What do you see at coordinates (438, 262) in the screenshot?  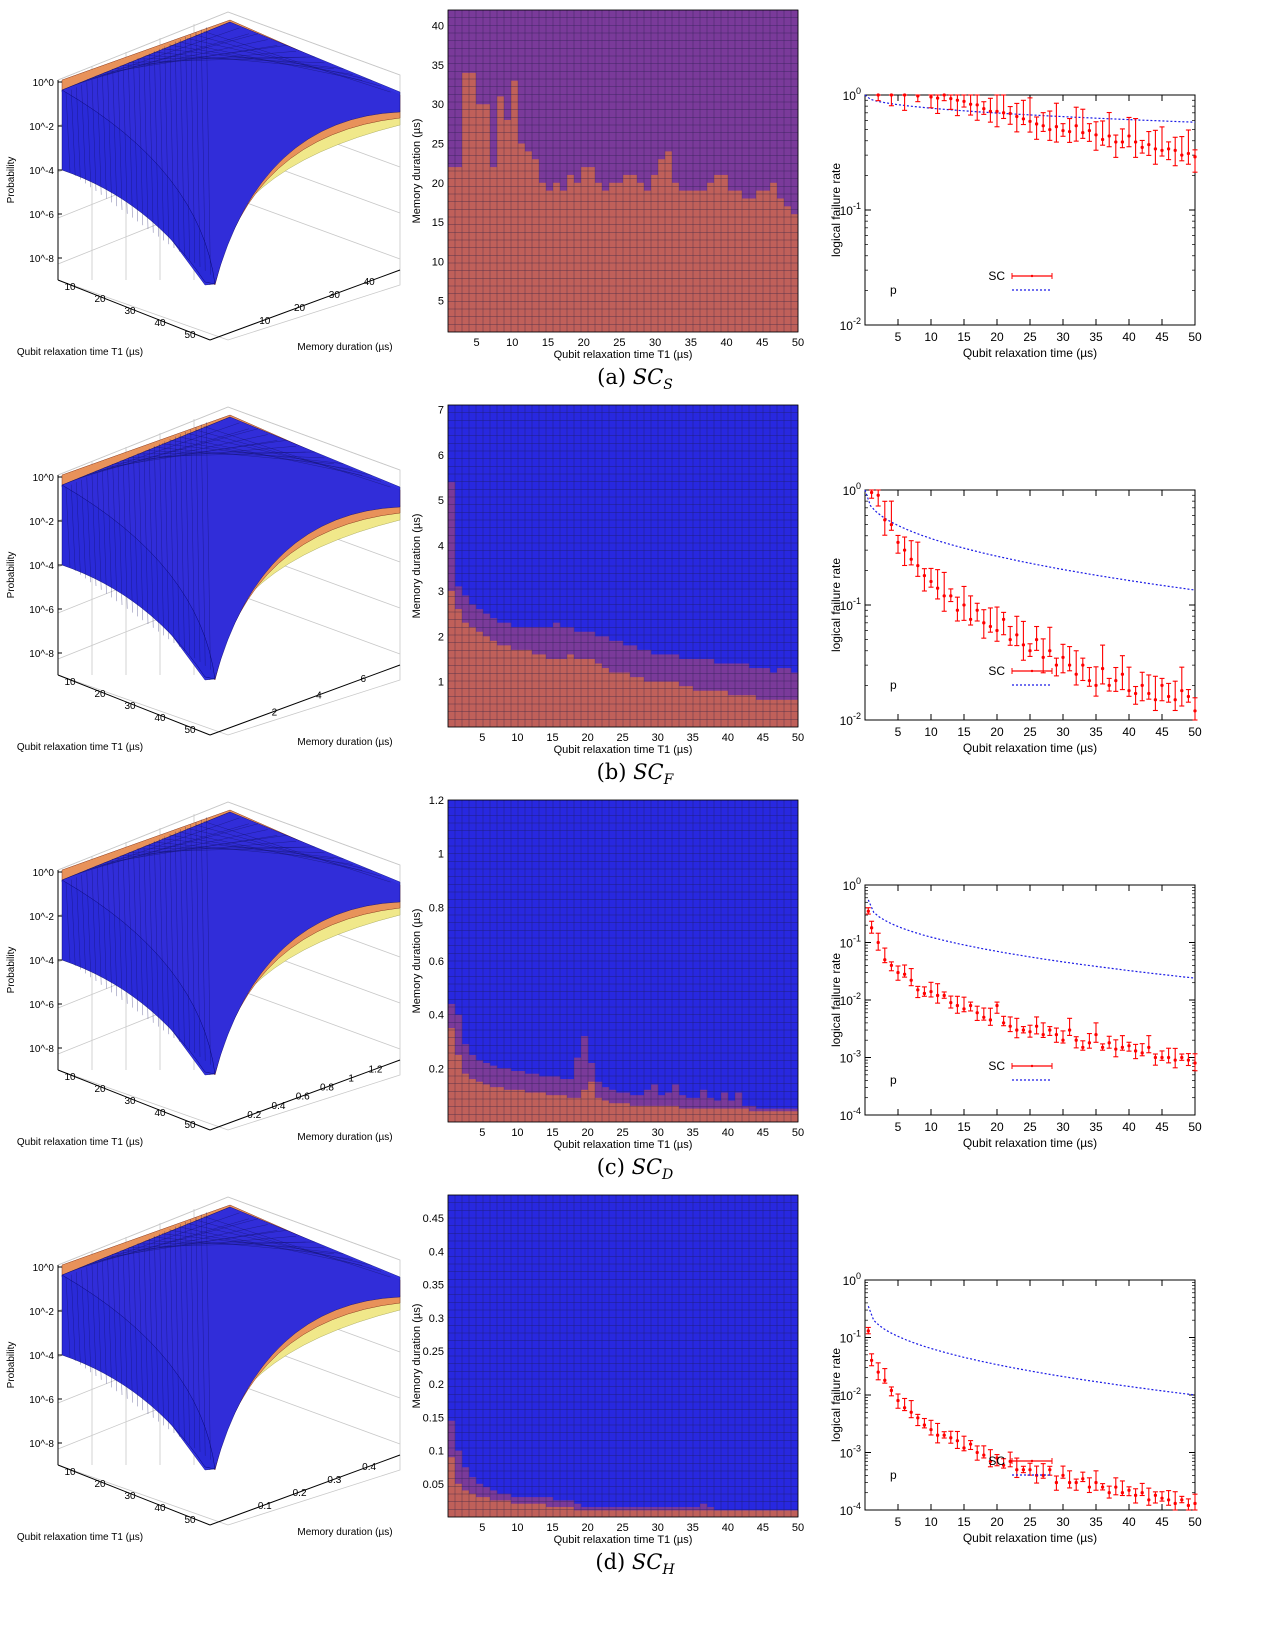 I see `heatmap-y-tick: 10` at bounding box center [438, 262].